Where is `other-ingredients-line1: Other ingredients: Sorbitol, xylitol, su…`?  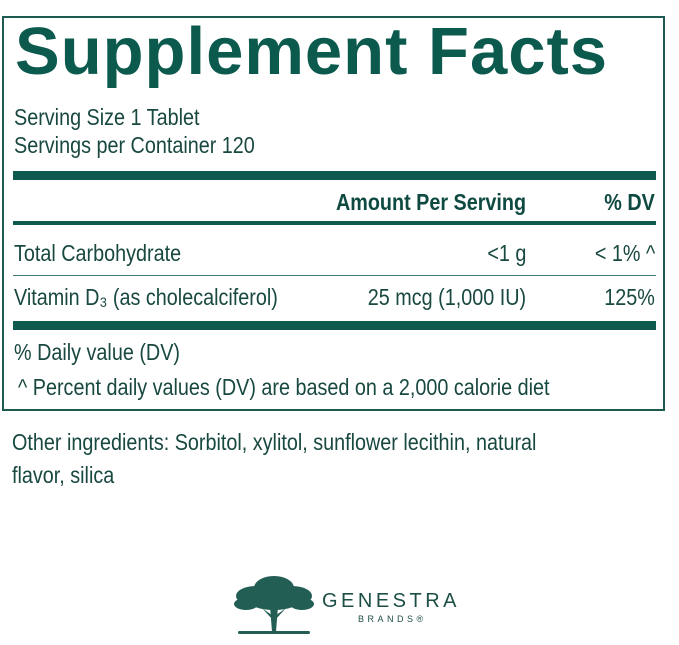
other-ingredients-line1: Other ingredients: Sorbitol, xylitol, su… is located at coordinates (274, 442).